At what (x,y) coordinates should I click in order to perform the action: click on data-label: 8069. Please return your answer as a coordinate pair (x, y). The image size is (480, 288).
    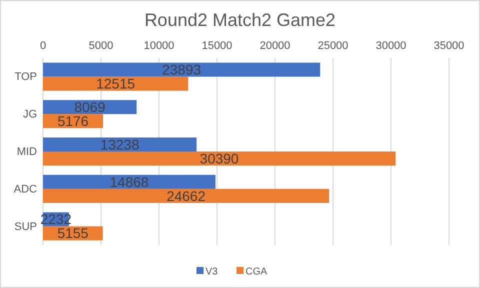
    Looking at the image, I should click on (90, 106).